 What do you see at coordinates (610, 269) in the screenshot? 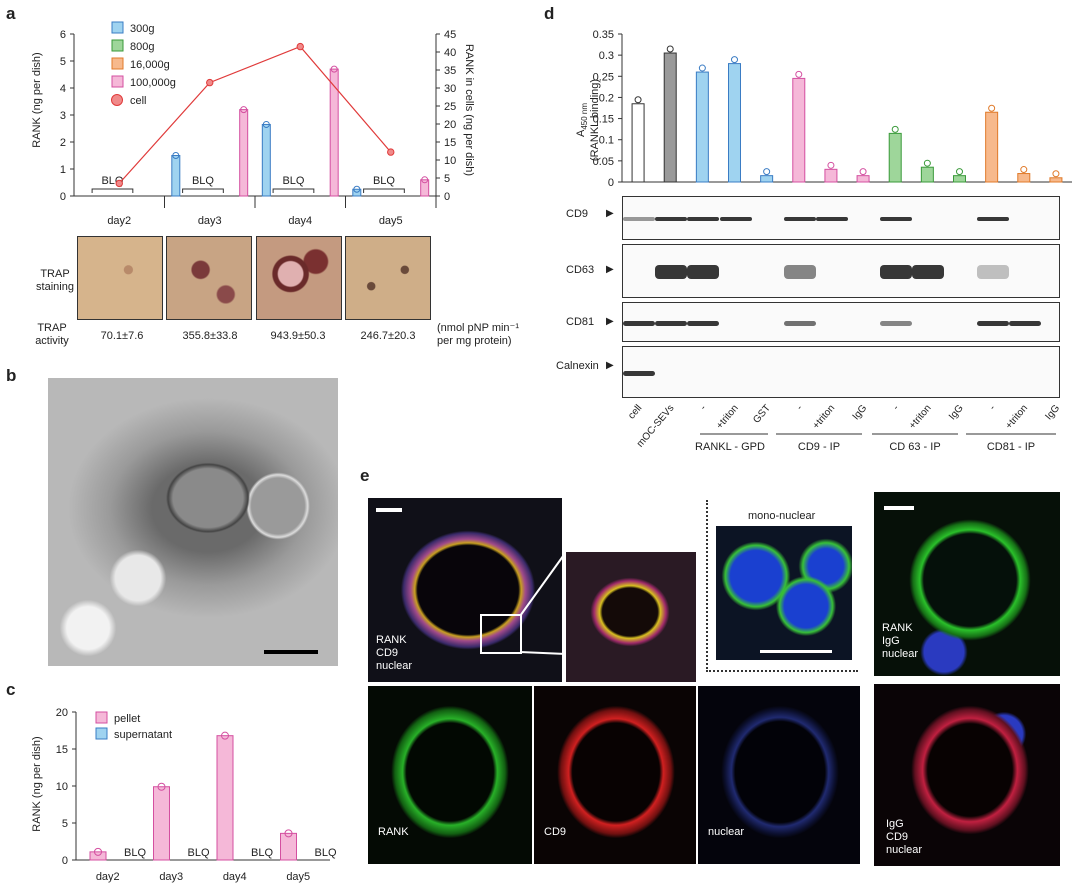
I see `arrow-cd63: ▶` at bounding box center [610, 269].